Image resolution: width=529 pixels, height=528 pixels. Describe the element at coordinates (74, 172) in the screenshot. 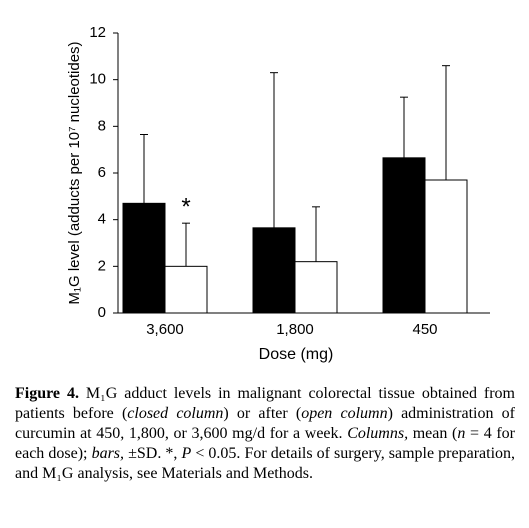

I see `y-axis-label: M₁G level (adducts per 10⁷ nucleotides)` at that location.